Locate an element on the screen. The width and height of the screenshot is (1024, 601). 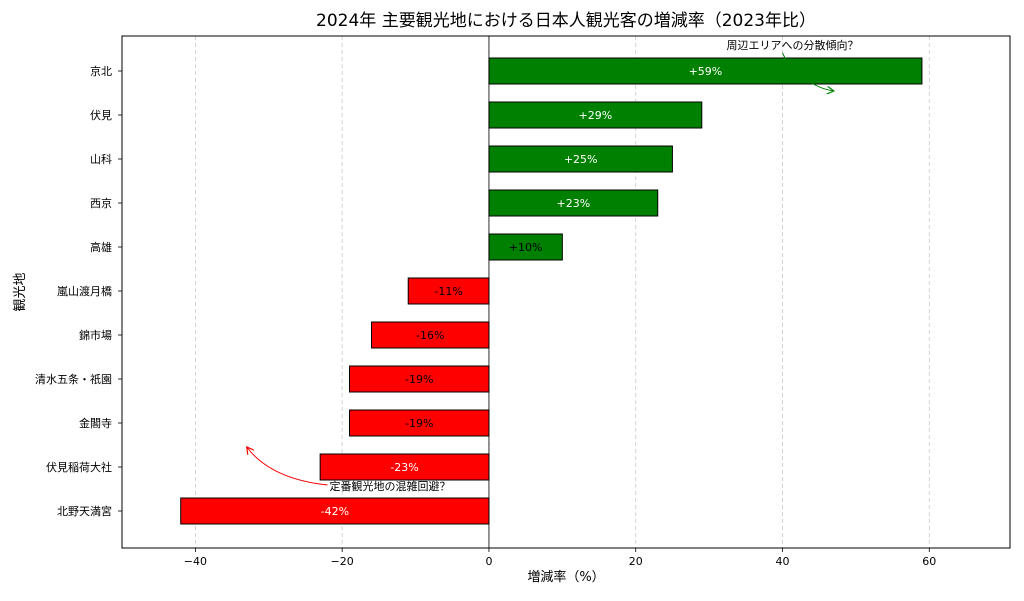
data-label: +25% is located at coordinates (581, 159).